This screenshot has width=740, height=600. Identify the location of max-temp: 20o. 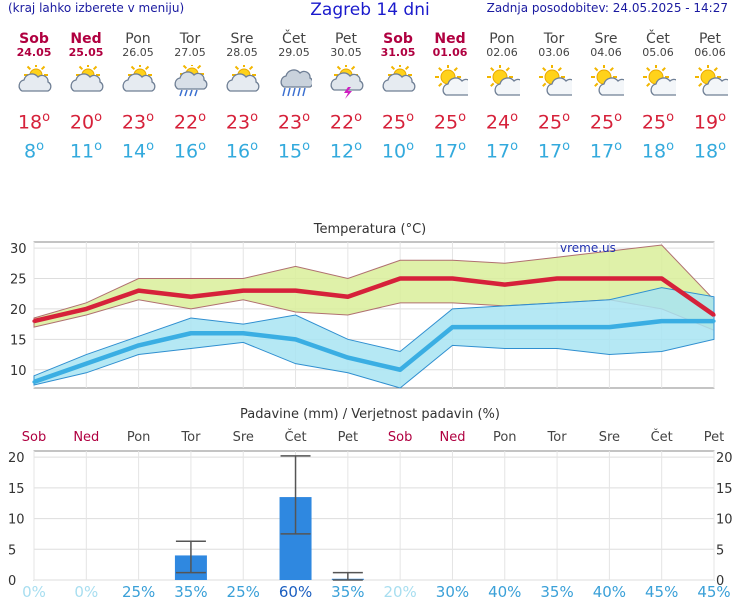
(86, 120).